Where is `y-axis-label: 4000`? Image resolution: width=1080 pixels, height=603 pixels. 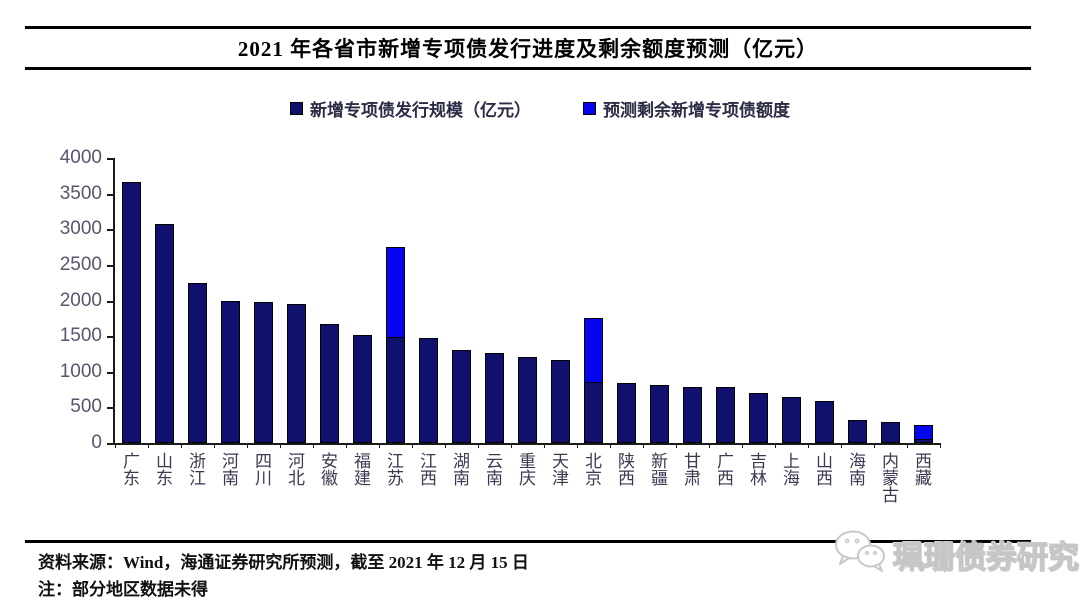
y-axis-label: 4000 is located at coordinates (80, 157).